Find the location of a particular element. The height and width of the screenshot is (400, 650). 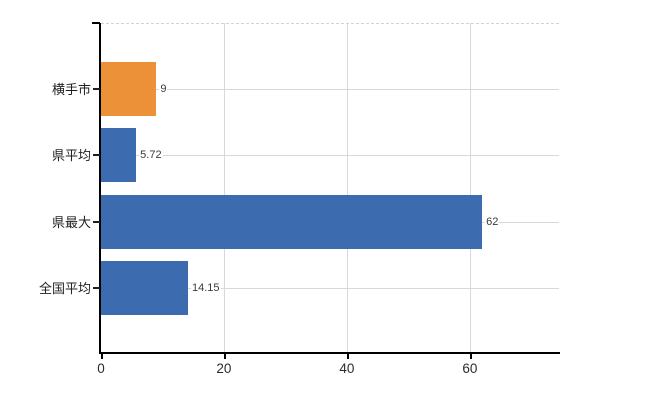

bar-横手市 is located at coordinates (129, 89).